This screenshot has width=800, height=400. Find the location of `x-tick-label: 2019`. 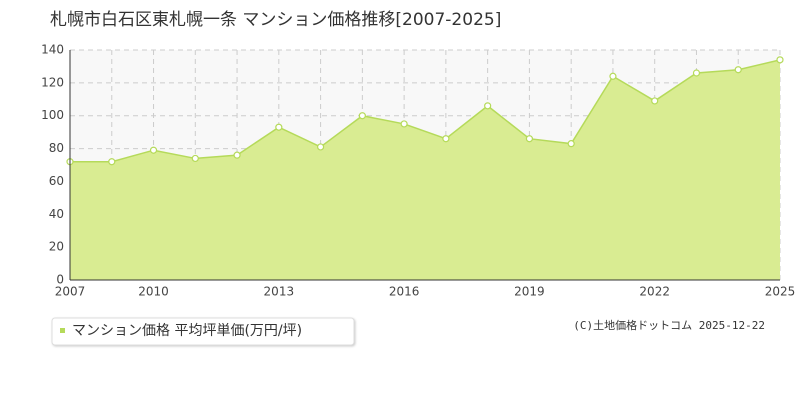

x-tick-label: 2019 is located at coordinates (529, 292).